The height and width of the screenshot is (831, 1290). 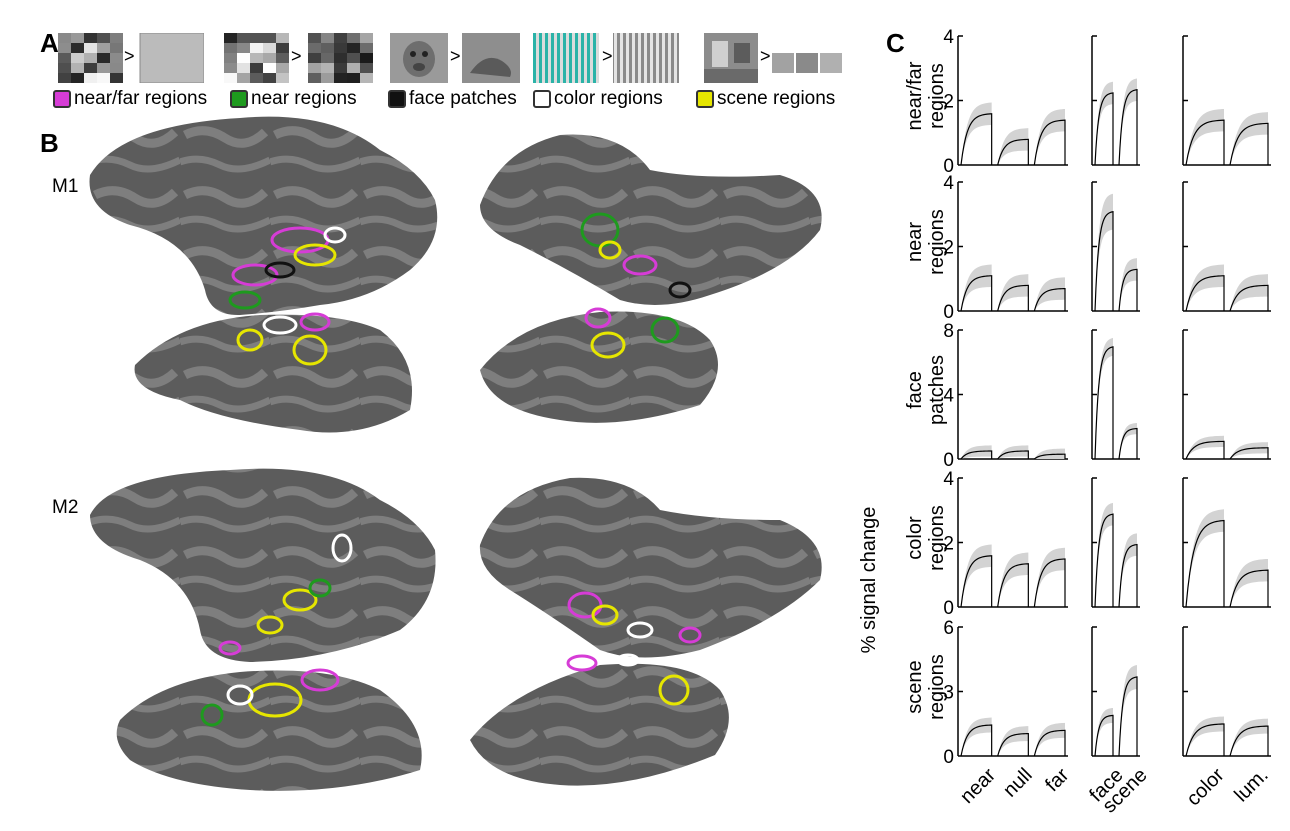 I want to click on y-axis-title: % signal change, so click(x=869, y=580).